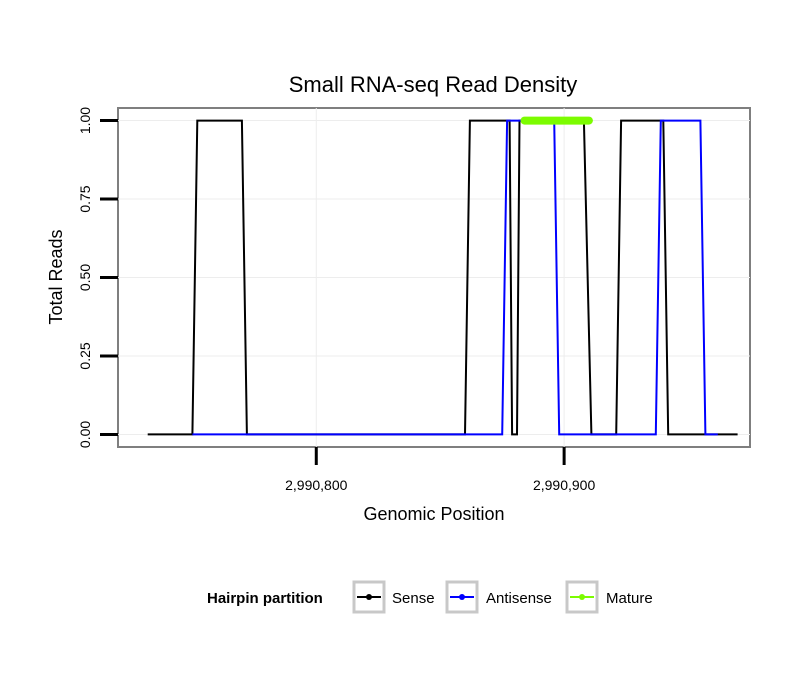 The width and height of the screenshot is (810, 690). I want to click on legend-item-mature: Mature, so click(609, 597).